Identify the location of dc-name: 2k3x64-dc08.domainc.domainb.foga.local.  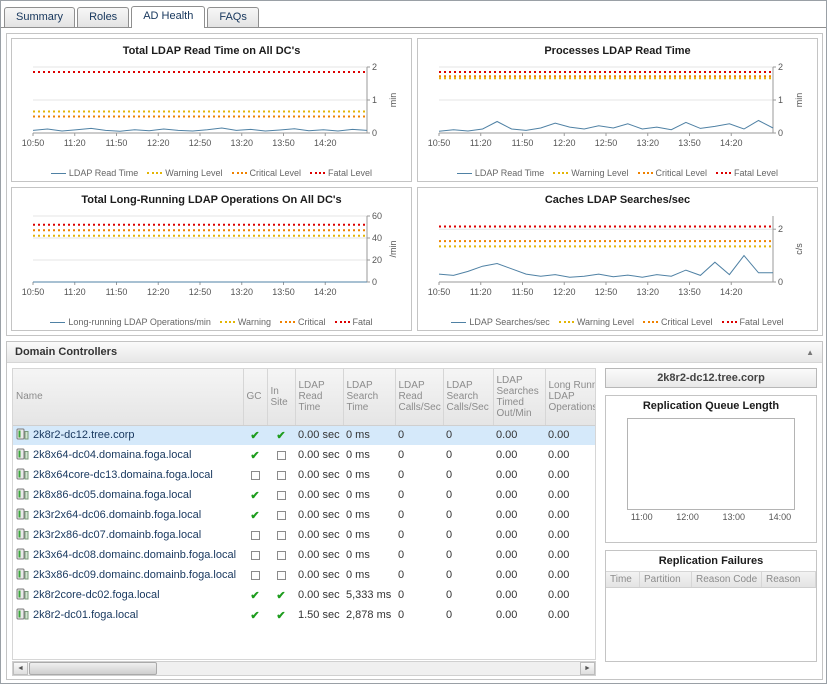
(135, 554).